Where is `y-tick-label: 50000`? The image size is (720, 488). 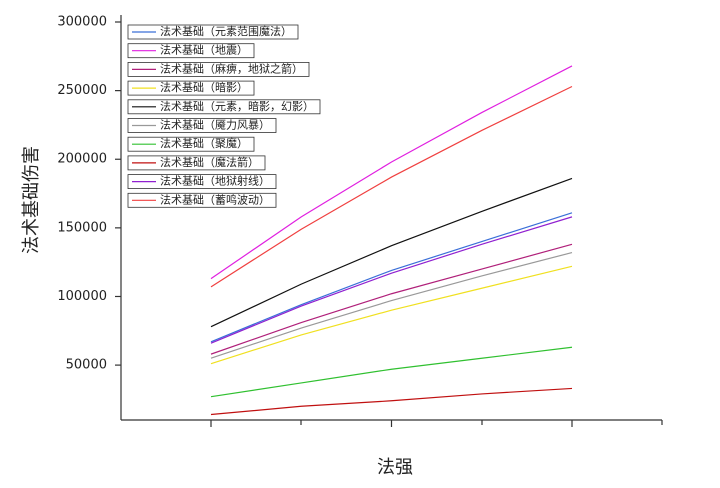
y-tick-label: 50000 is located at coordinates (86, 365).